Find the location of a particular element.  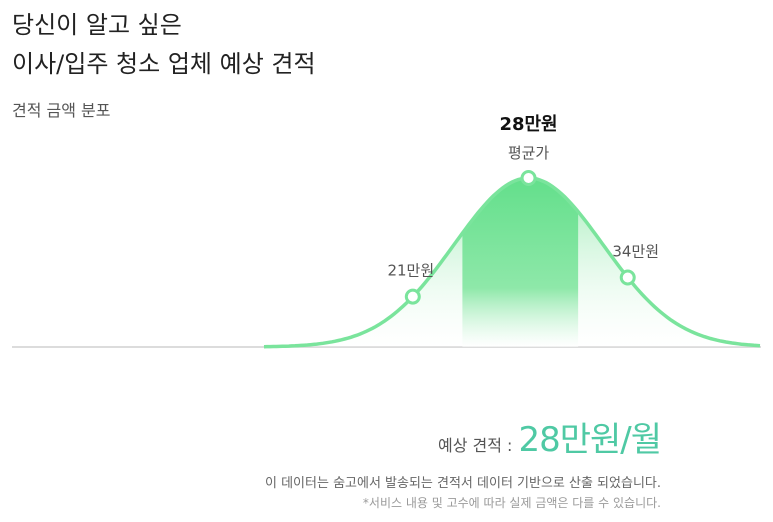

marker-avg-point is located at coordinates (528, 178).